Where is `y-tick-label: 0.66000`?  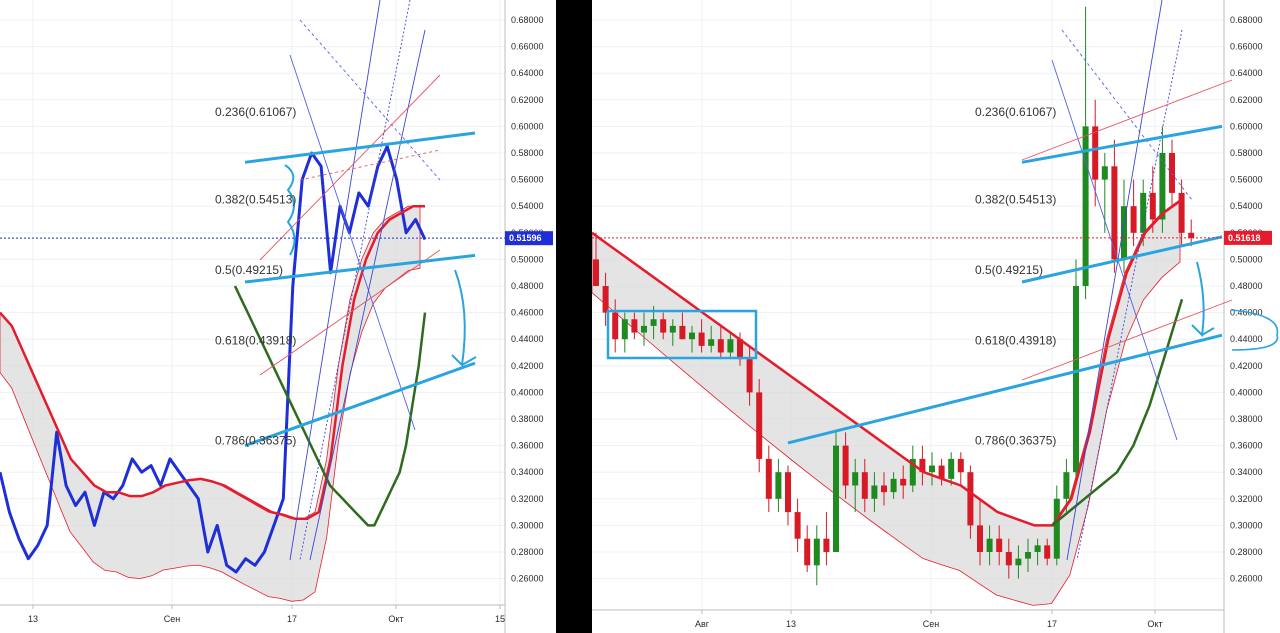
y-tick-label: 0.66000 is located at coordinates (1246, 47).